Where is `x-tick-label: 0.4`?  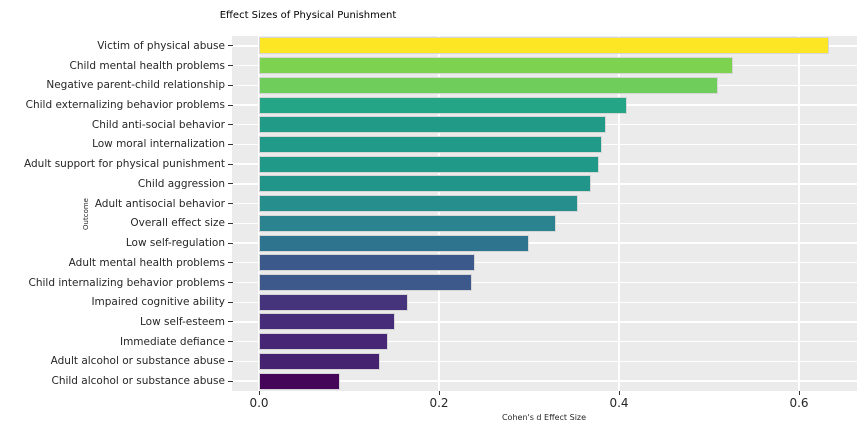
x-tick-label: 0.4 is located at coordinates (619, 403).